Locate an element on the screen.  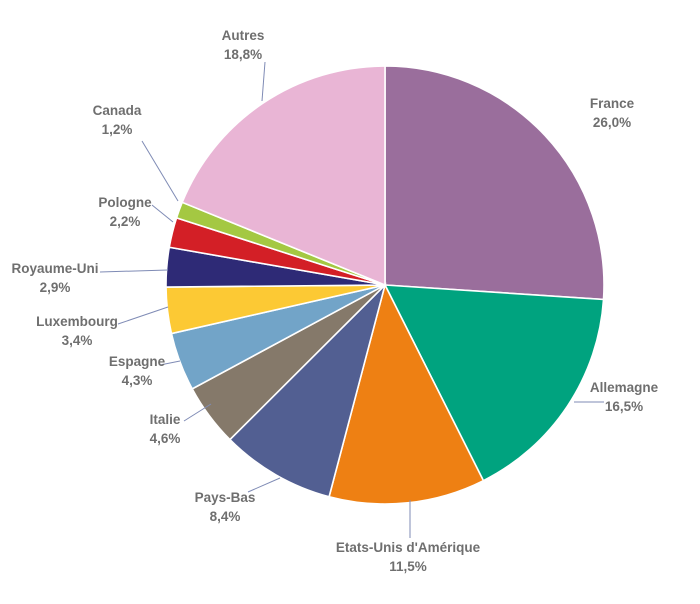
slice-label-etats-unis-d-amerique: Etats-Unis d'Amérique is located at coordinates (408, 547).